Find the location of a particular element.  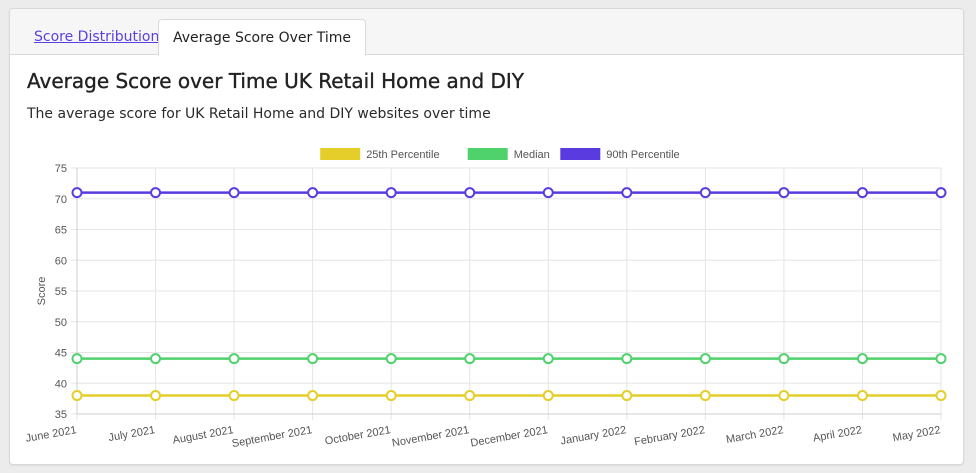

y-tick-label: 60 is located at coordinates (61, 261).